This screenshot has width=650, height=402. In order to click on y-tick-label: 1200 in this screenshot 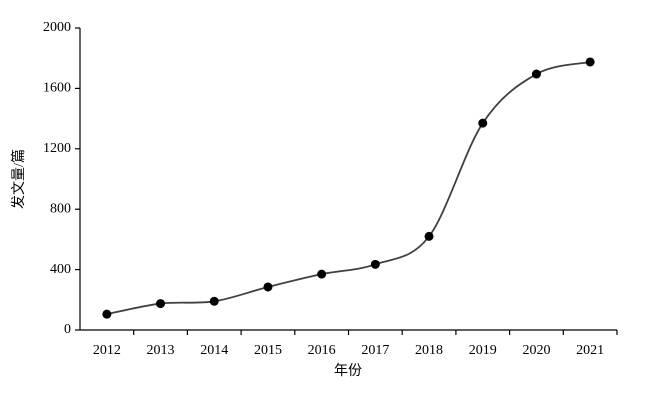, I will do `click(57, 148)`.